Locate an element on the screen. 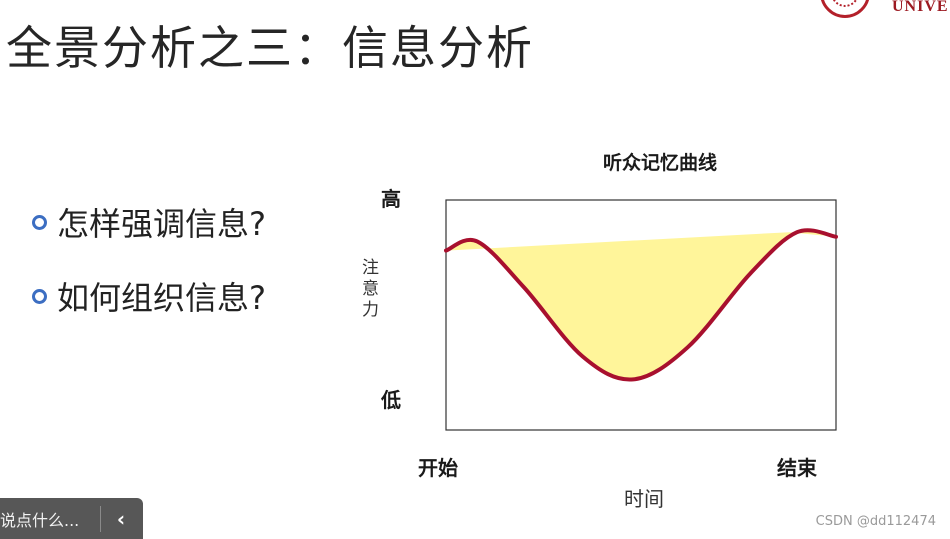  bullet-item: 怎样强调信息? is located at coordinates (149, 222).